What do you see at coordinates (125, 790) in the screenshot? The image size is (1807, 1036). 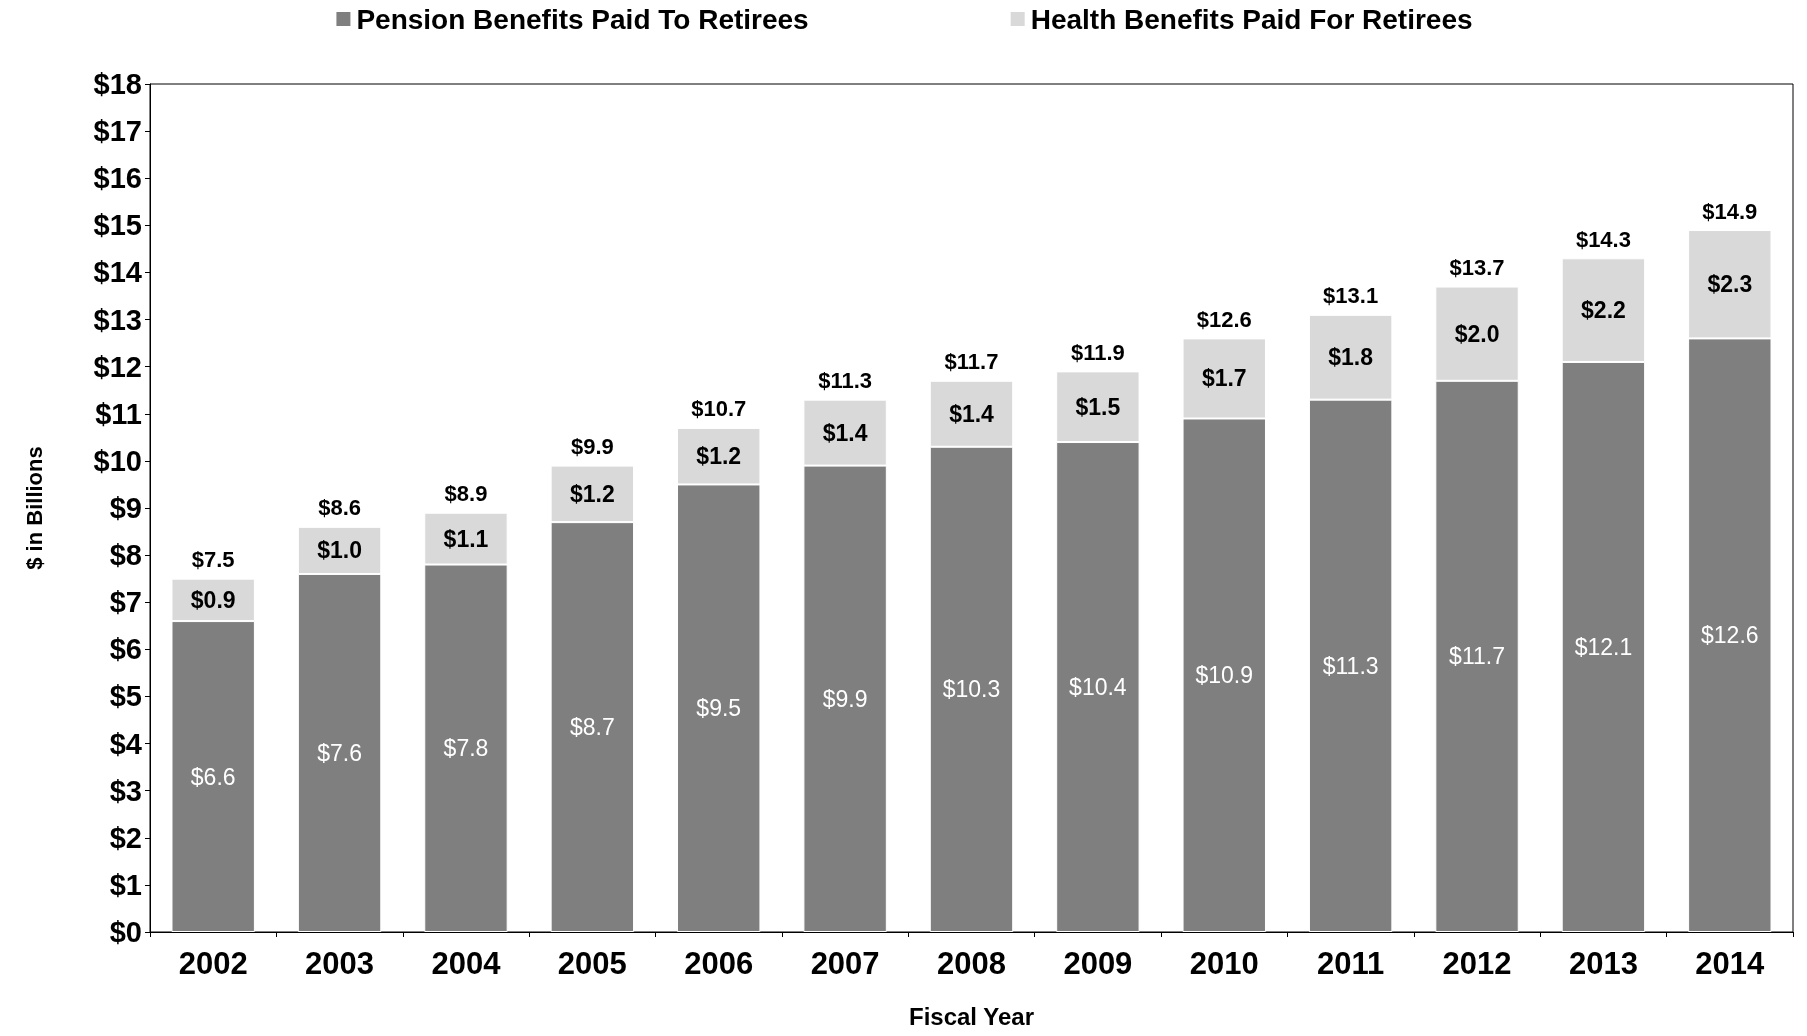 I see `y-tick-label: $3` at bounding box center [125, 790].